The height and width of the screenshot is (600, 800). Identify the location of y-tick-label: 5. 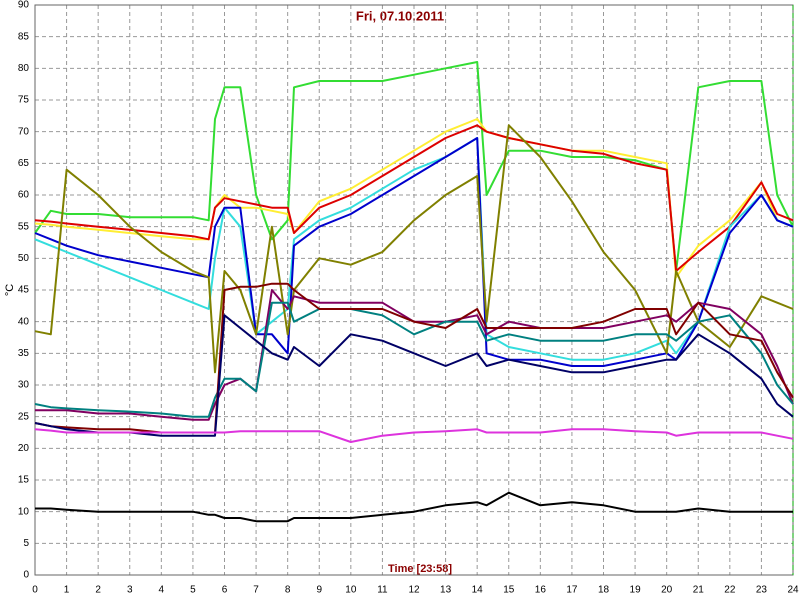
(26, 543).